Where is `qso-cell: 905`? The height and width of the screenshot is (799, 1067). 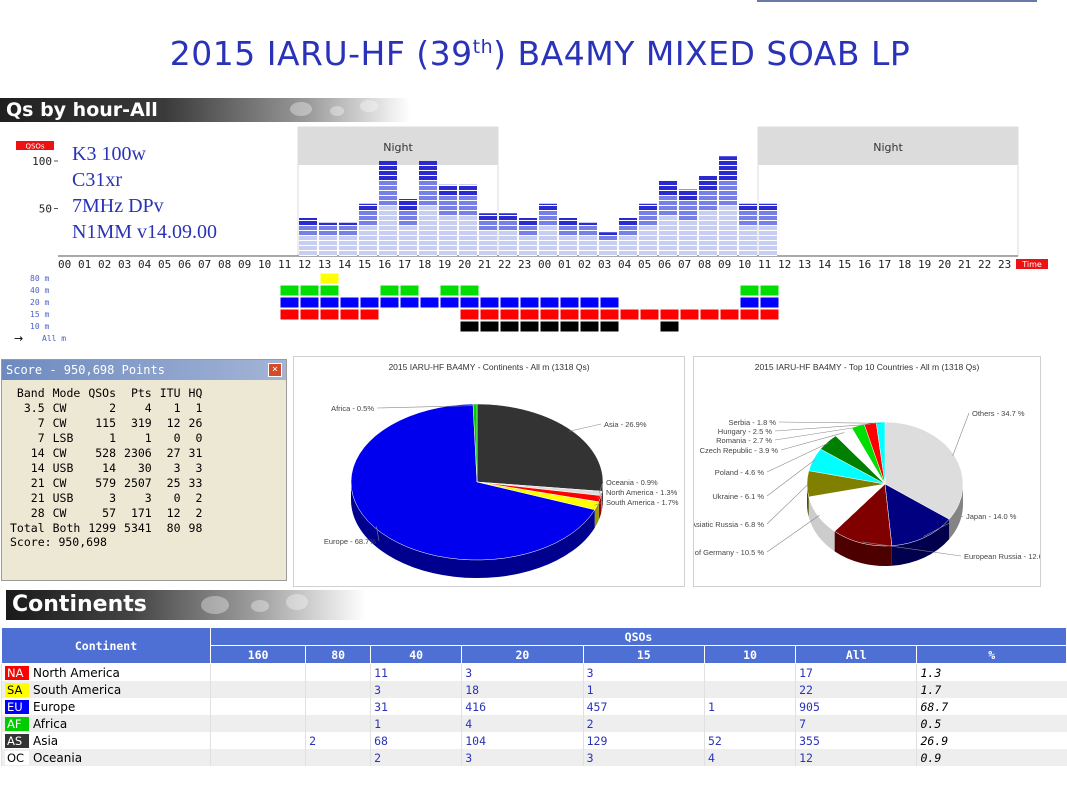
qso-cell: 905 is located at coordinates (856, 706).